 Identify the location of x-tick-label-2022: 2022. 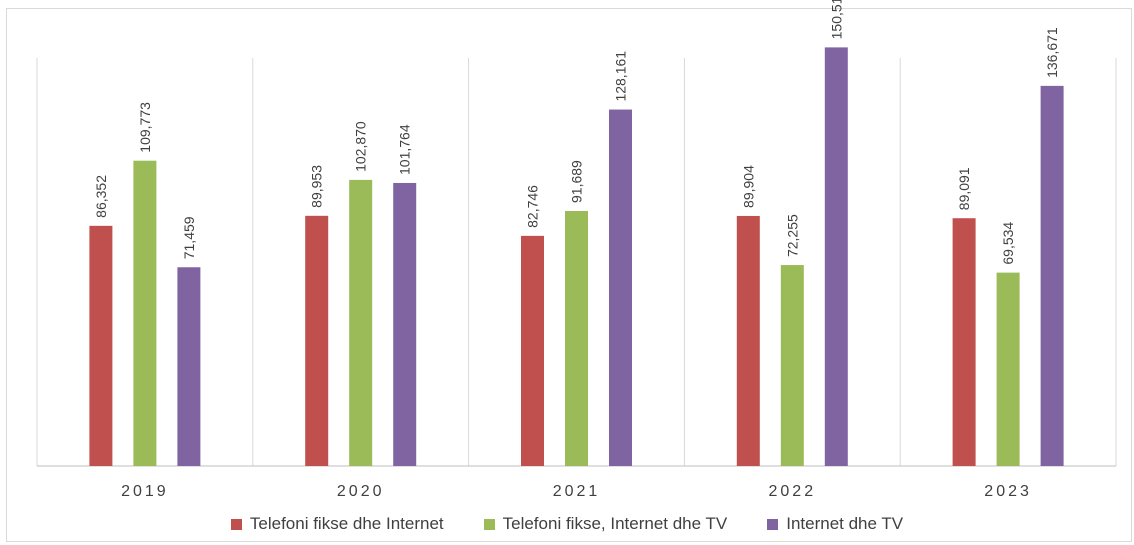
(793, 491).